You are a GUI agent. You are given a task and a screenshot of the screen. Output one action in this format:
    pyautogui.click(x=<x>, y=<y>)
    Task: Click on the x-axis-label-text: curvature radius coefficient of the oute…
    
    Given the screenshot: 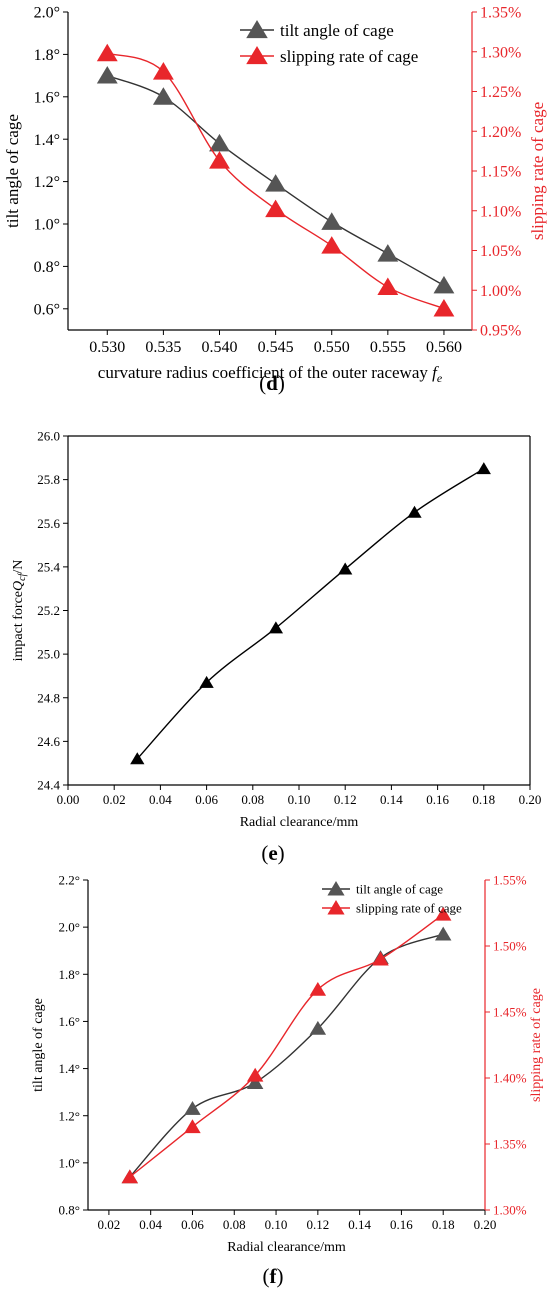 What is the action you would take?
    pyautogui.click(x=265, y=372)
    